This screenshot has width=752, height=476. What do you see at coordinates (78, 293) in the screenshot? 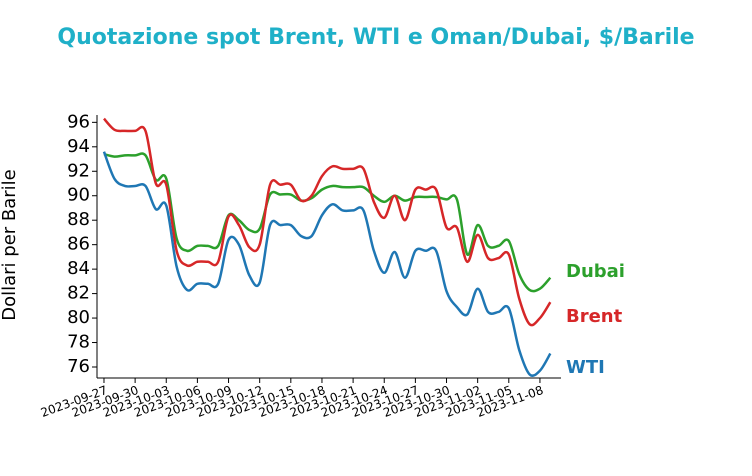
I see `y-tick-label: 82` at bounding box center [78, 293].